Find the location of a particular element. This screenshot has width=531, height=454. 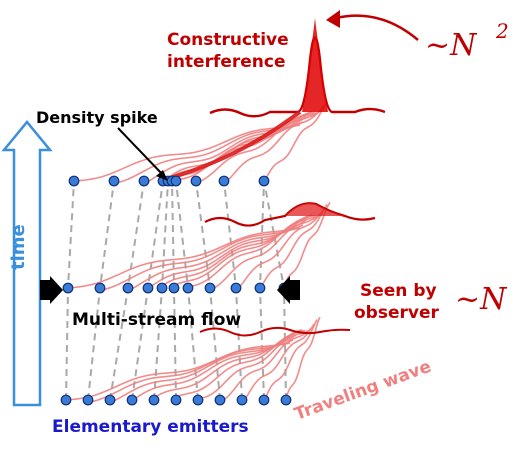

time-arrow is located at coordinates (27, 263).